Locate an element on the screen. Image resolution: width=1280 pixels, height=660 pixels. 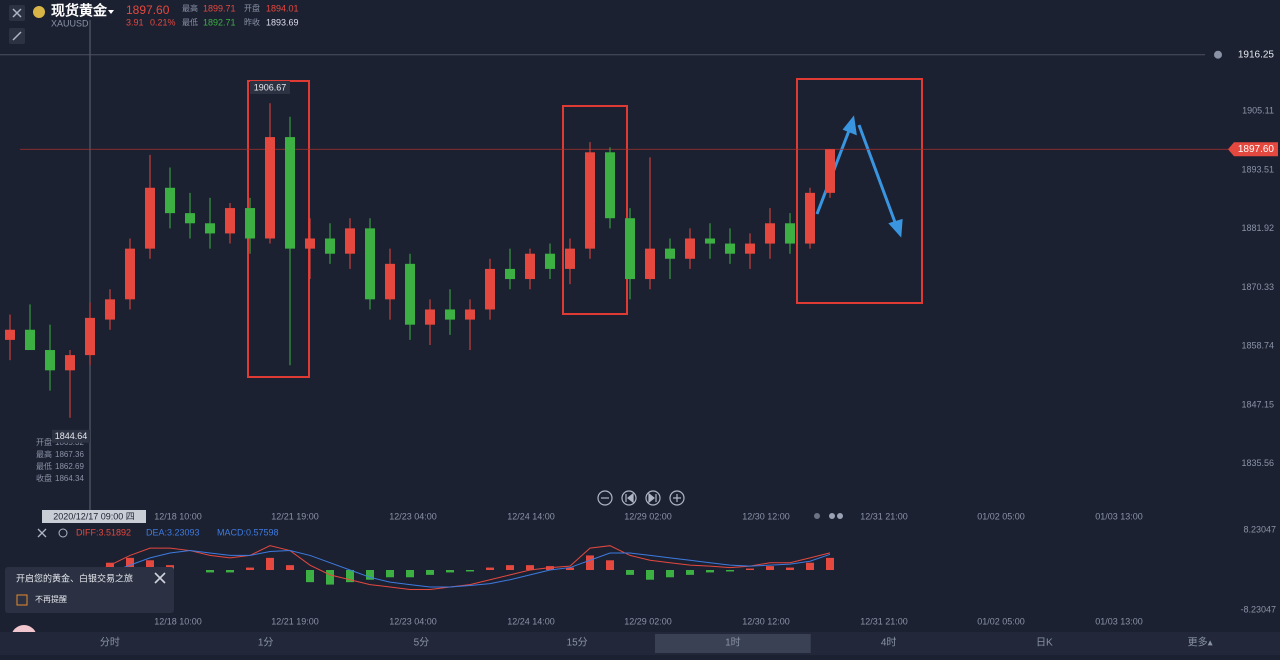
tab: 更多▴ is located at coordinates (1200, 642).